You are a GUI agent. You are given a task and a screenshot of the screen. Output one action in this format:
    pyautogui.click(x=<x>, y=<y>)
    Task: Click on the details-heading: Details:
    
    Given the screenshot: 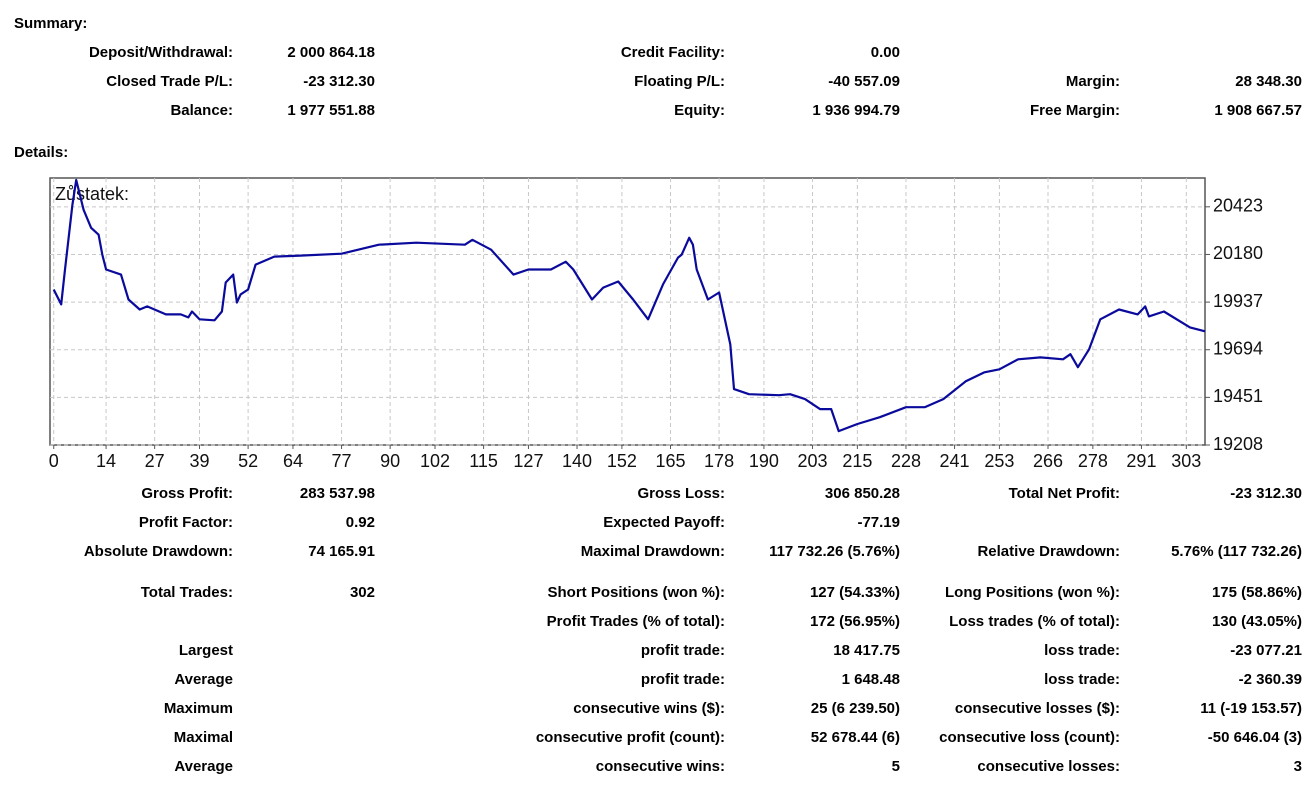 What is the action you would take?
    pyautogui.click(x=41, y=152)
    